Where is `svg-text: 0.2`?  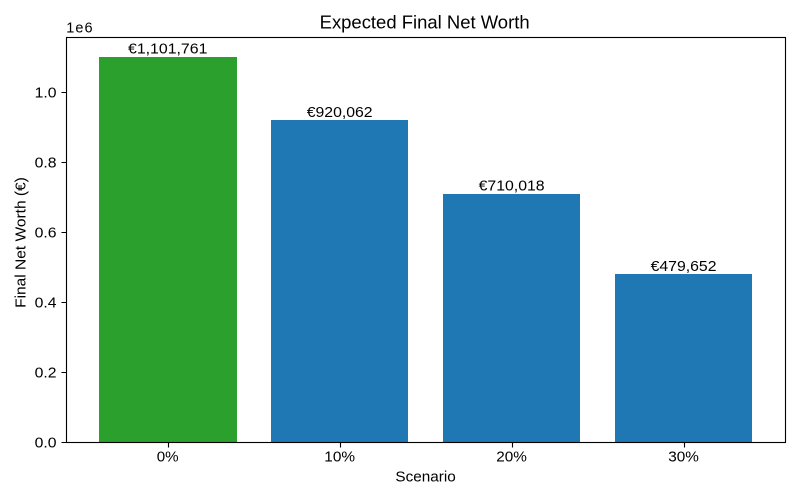 svg-text: 0.2 is located at coordinates (46, 373).